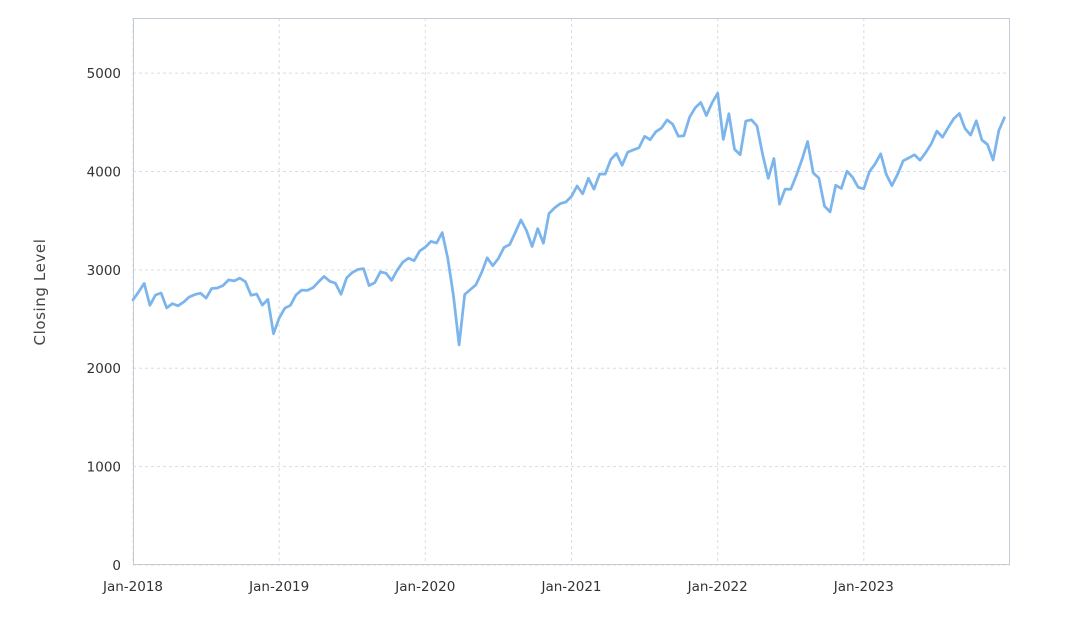  Describe the element at coordinates (717, 587) in the screenshot. I see `x-tick-label: Jan-2022` at that location.